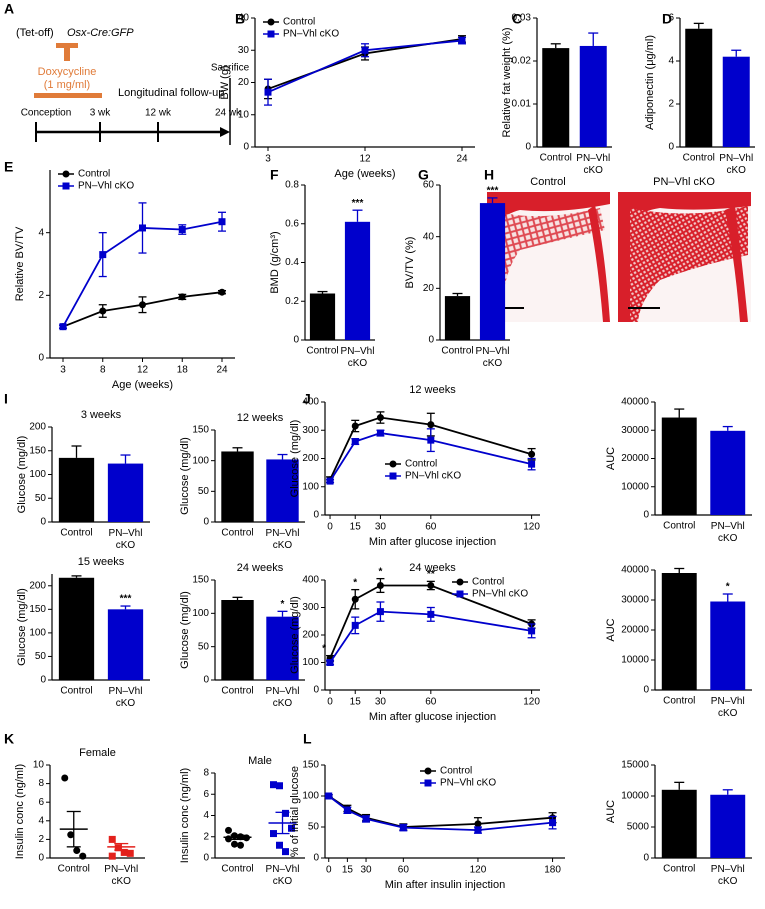 The image size is (765, 909). I want to click on treatment: Doxycycline, so click(67, 72).